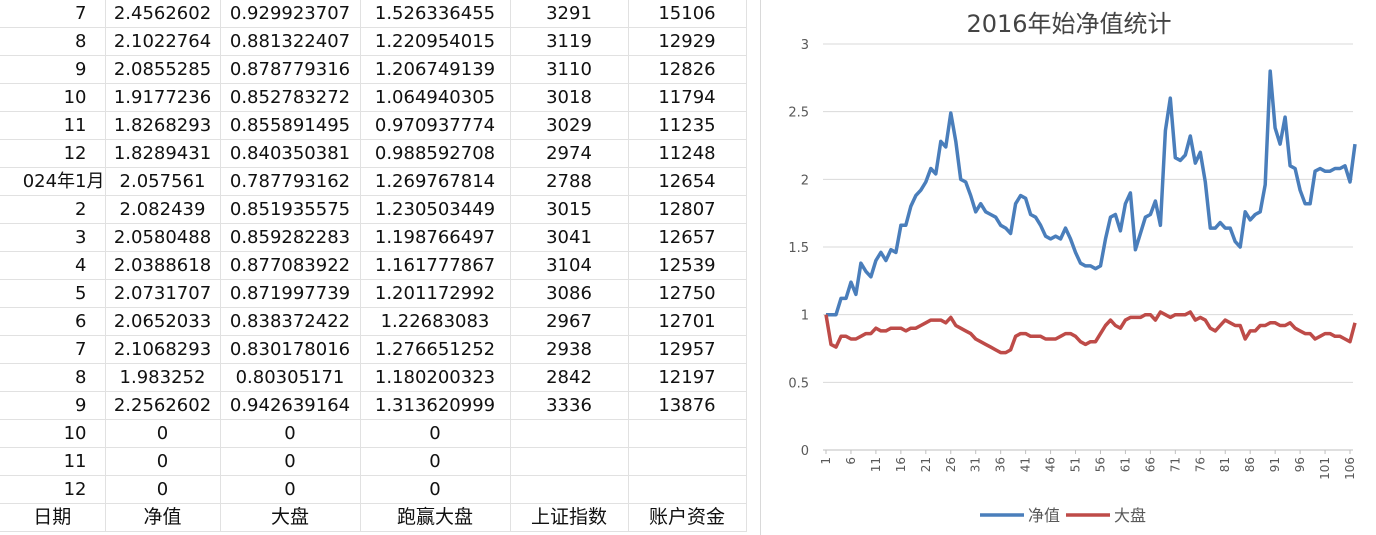 The width and height of the screenshot is (1376, 535). I want to click on table-cell: 11794, so click(687, 97).